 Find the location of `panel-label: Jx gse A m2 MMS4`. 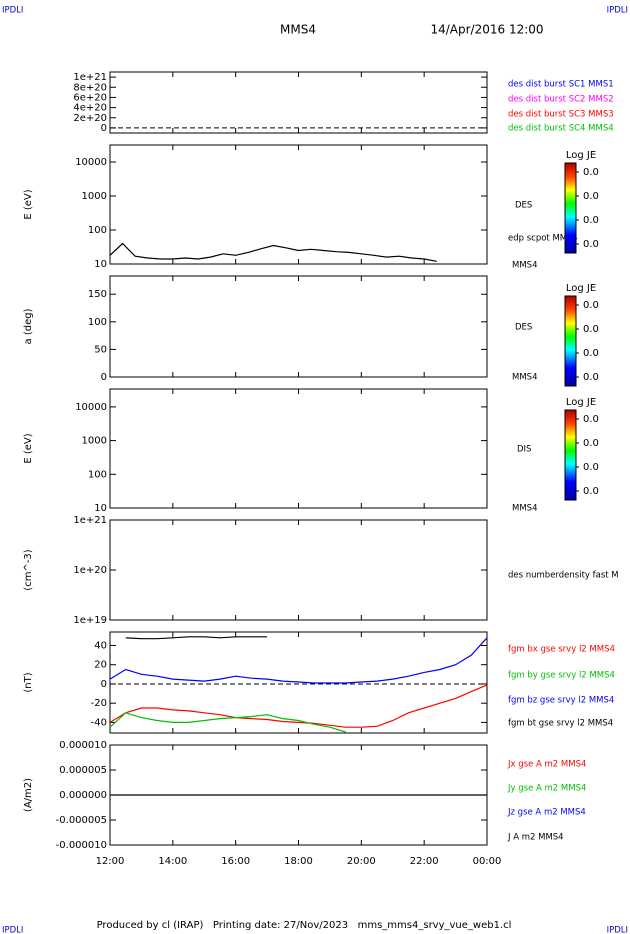

panel-label: Jx gse A m2 MMS4 is located at coordinates (546, 765).